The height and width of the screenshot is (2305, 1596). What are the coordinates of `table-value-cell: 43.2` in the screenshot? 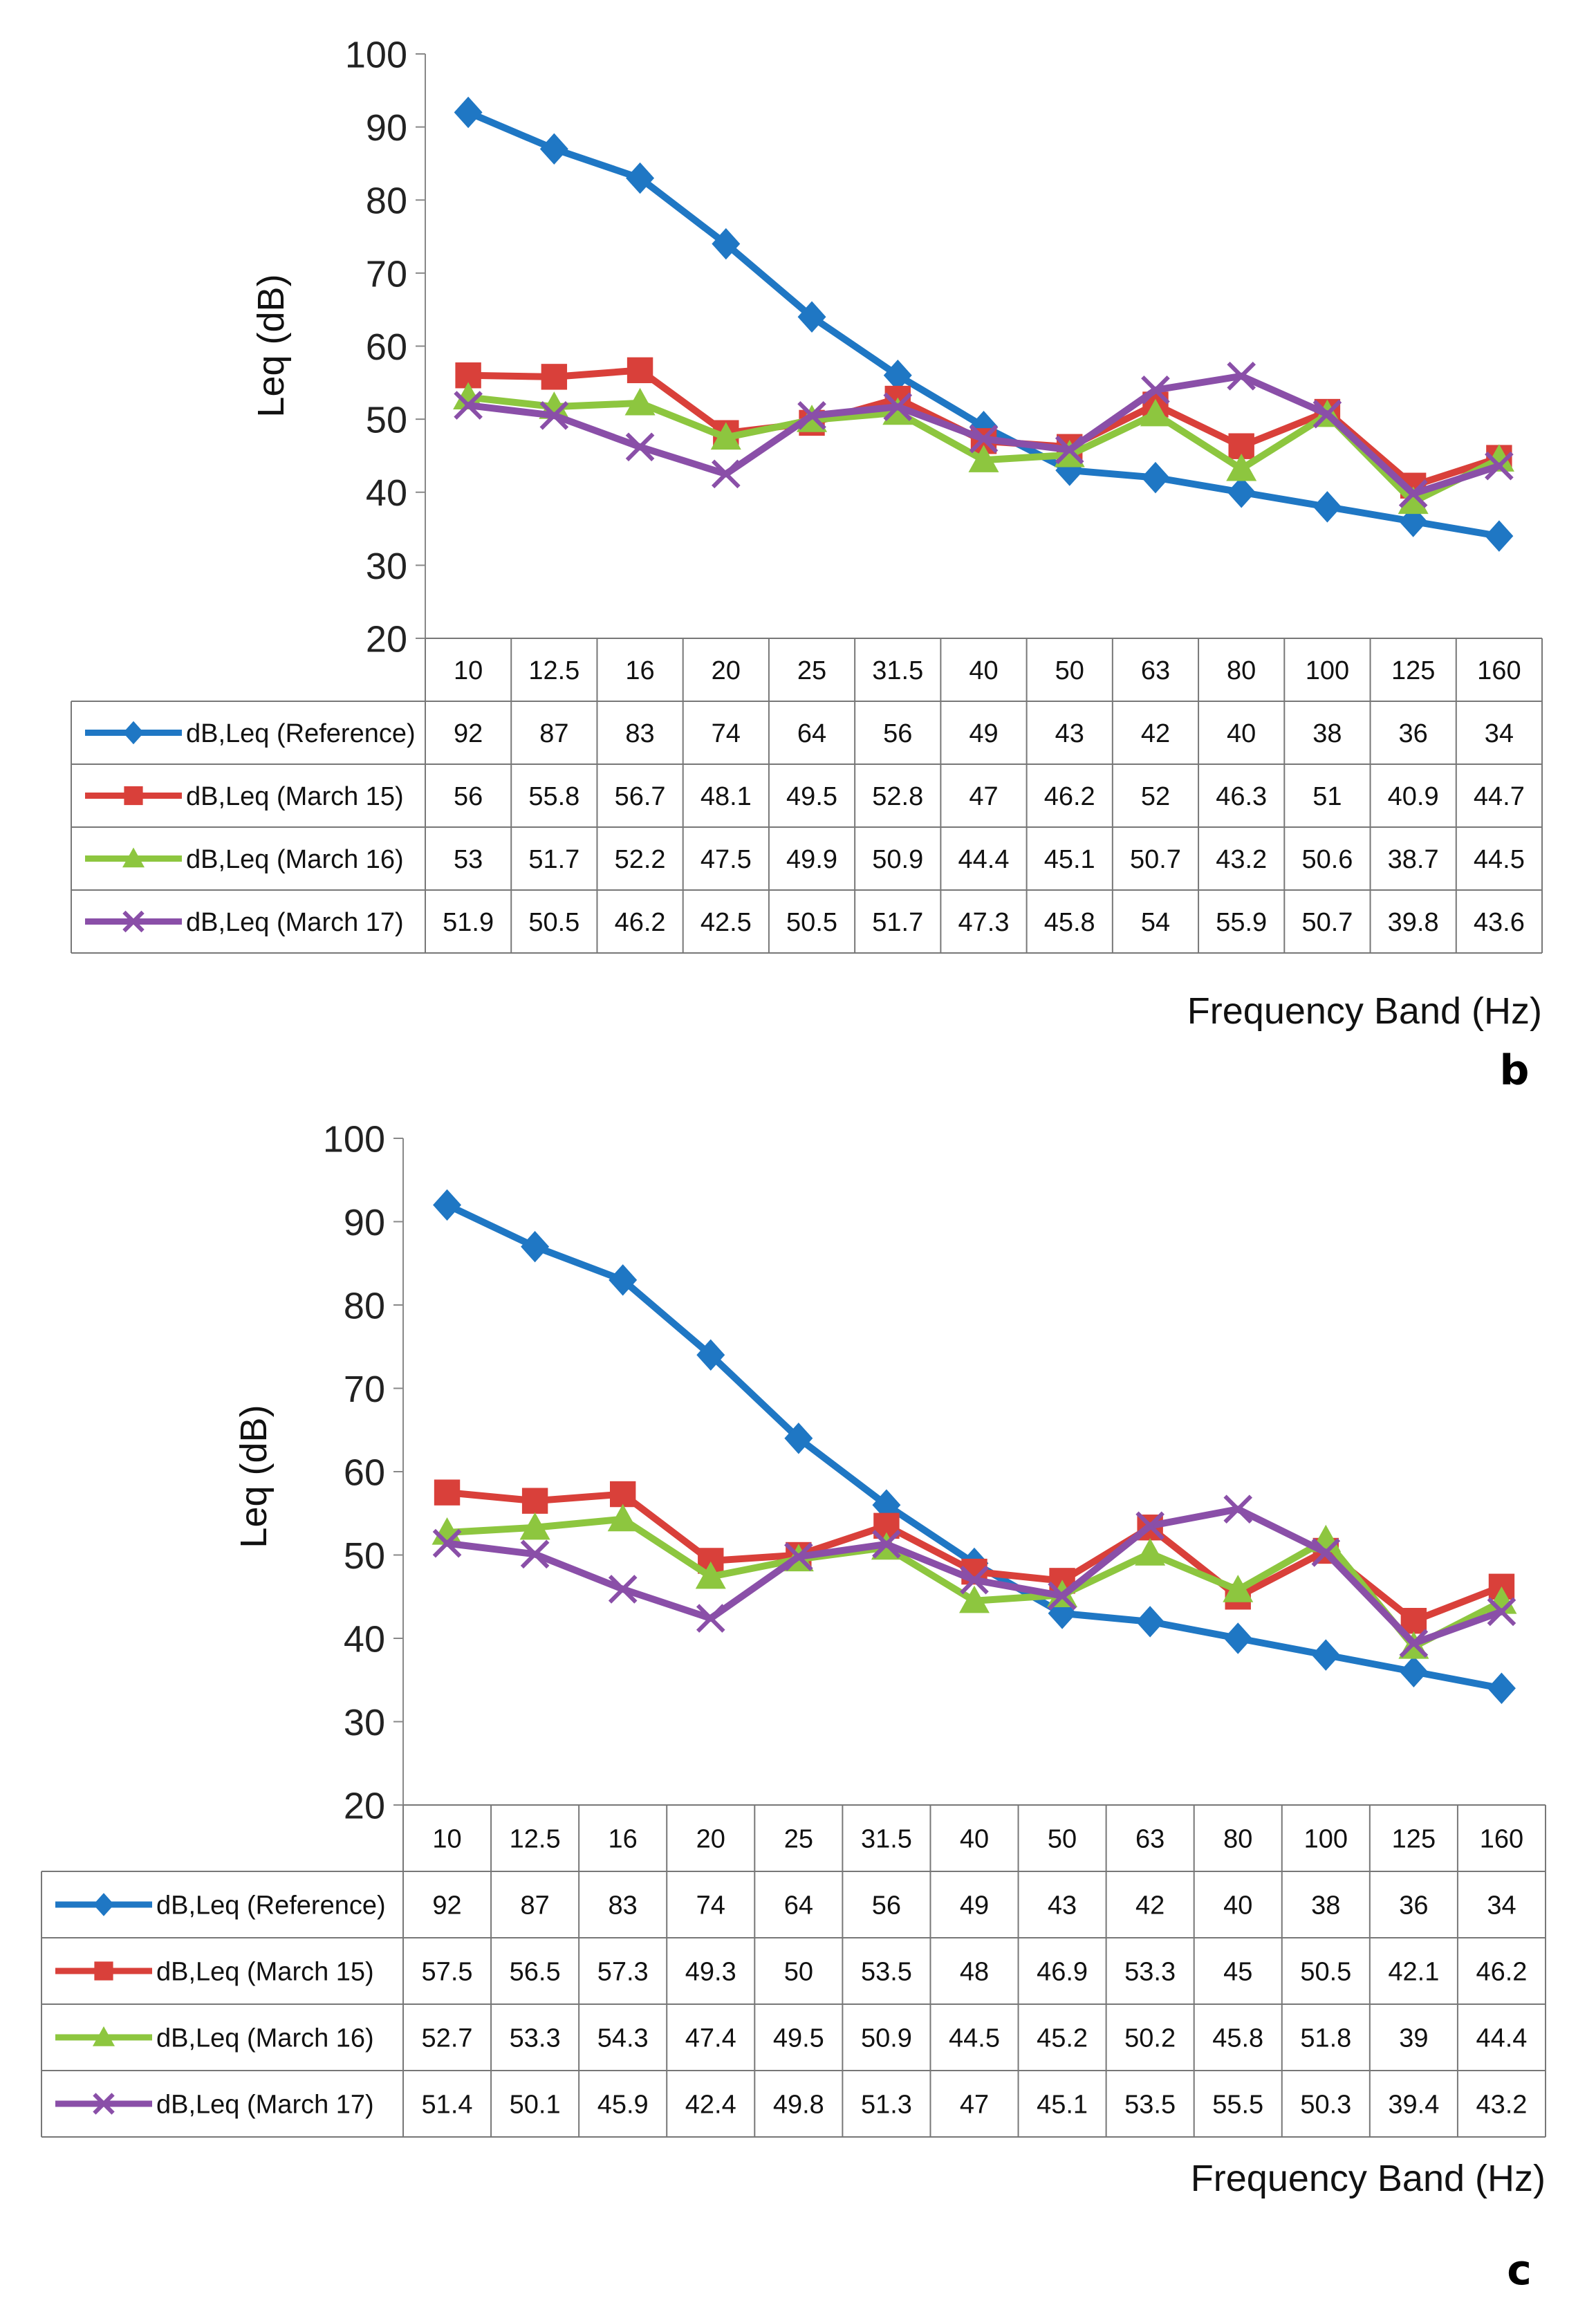 It's located at (1242, 859).